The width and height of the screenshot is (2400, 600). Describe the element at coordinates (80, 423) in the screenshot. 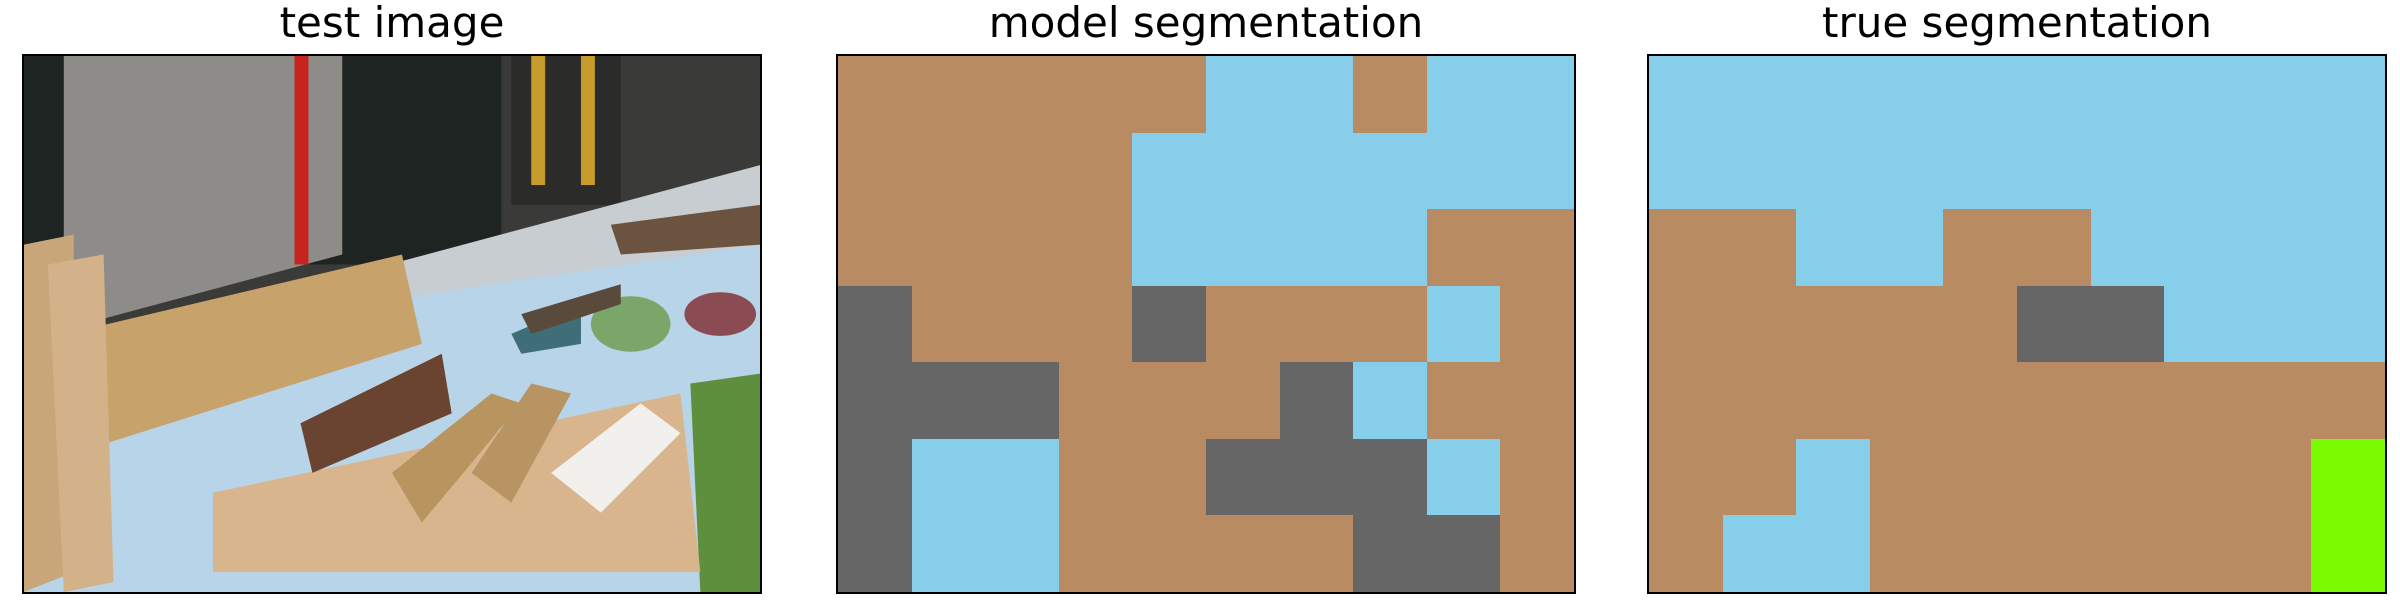

I see `leaning-plank` at that location.